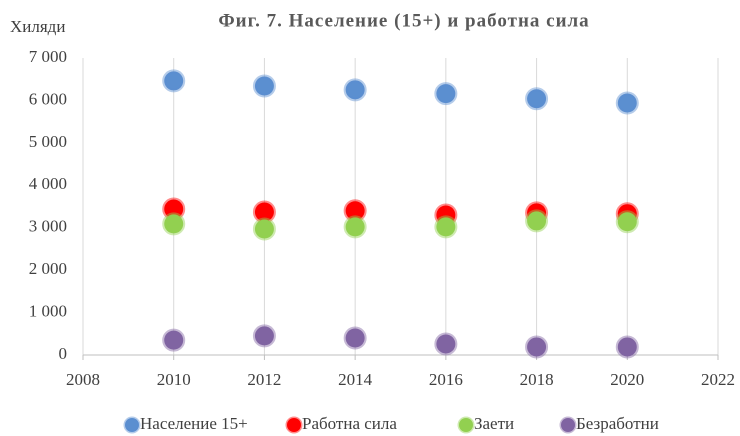 Image resolution: width=740 pixels, height=436 pixels. Describe the element at coordinates (617, 423) in the screenshot. I see `legend-label: Безработни` at that location.